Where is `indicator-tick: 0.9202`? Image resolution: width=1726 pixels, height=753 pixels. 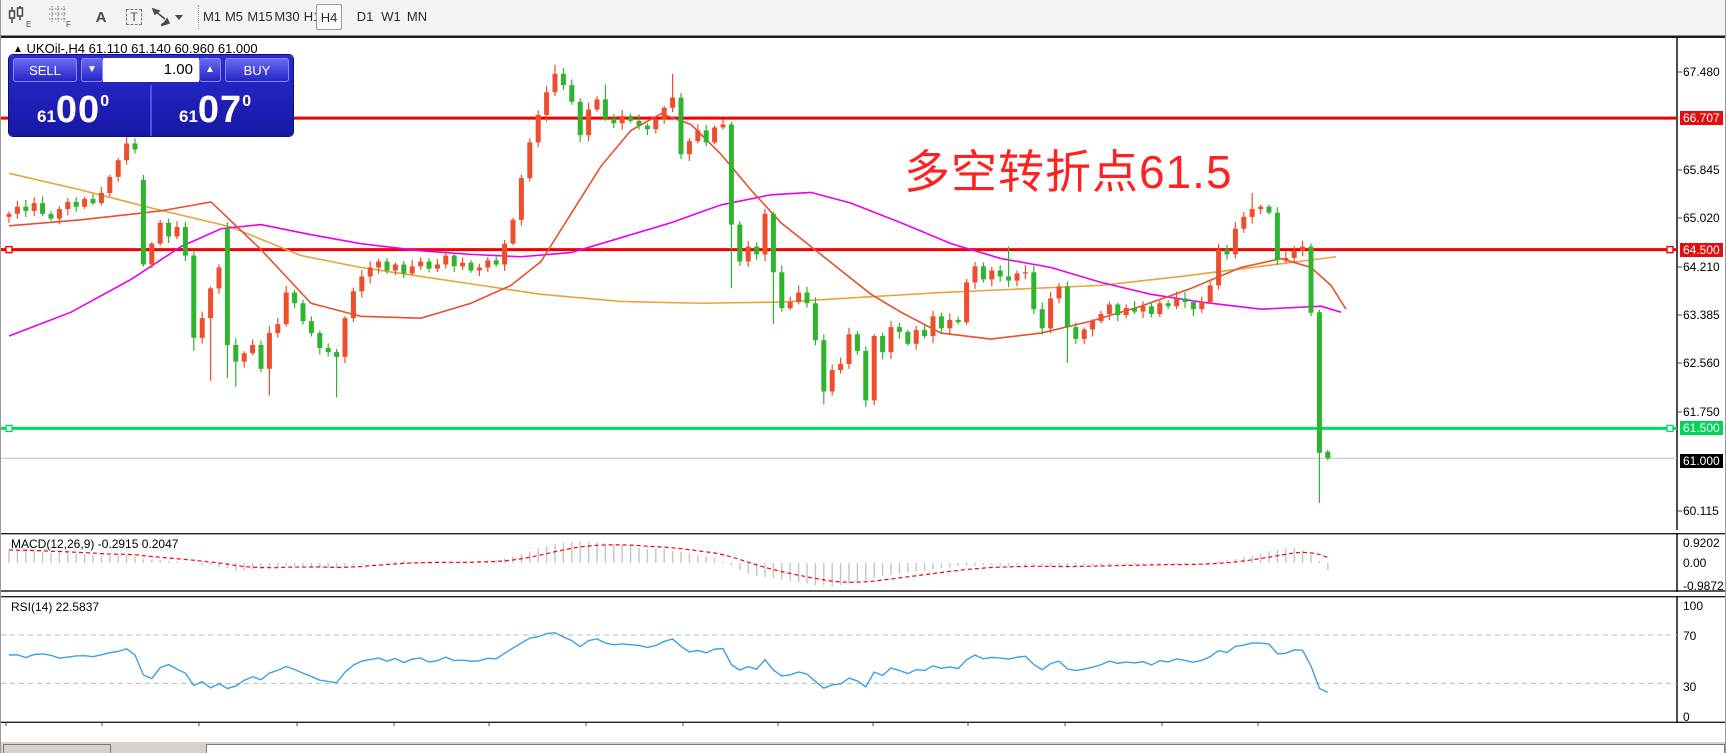
indicator-tick: 0.9202 is located at coordinates (1701, 543).